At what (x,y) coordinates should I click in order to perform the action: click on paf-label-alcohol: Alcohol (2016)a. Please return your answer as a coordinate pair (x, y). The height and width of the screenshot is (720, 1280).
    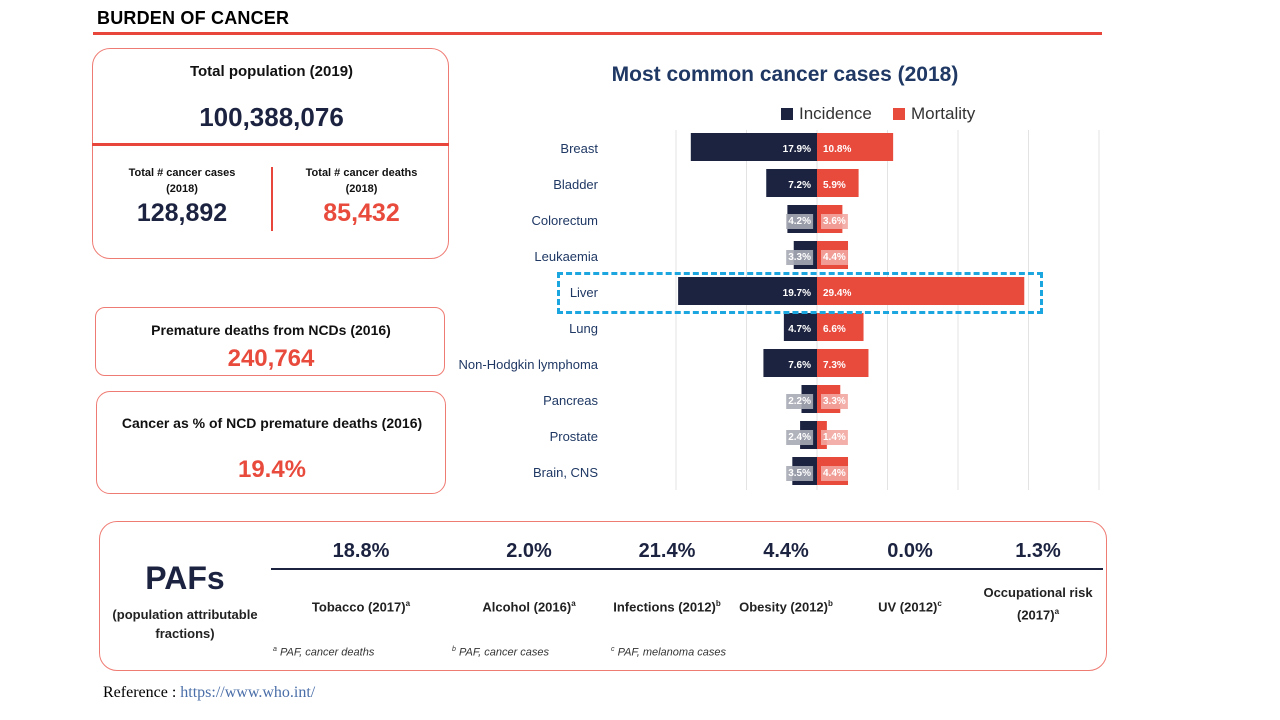
    Looking at the image, I should click on (529, 607).